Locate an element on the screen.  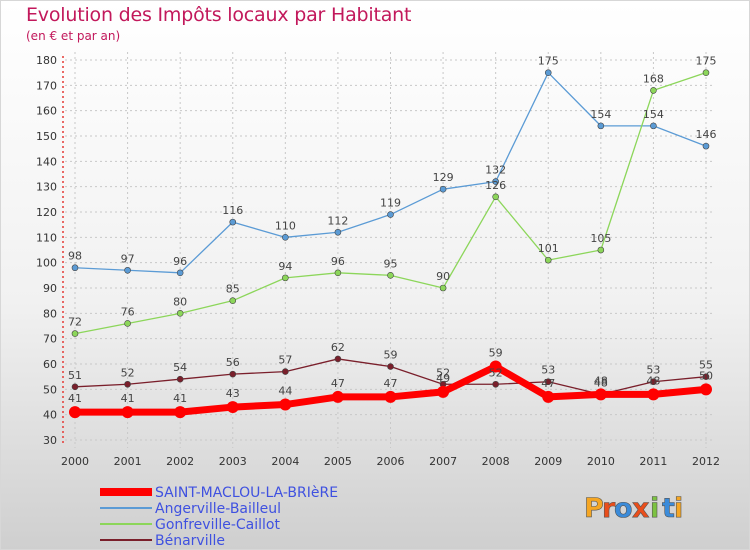
y-tick-label: 60 is located at coordinates (50, 364).